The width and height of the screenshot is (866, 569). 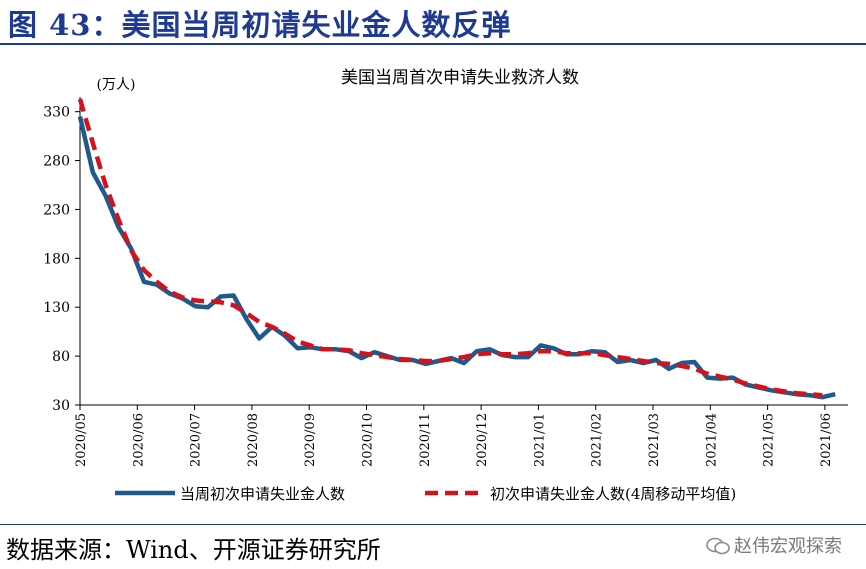 I want to click on x-tick-label: 2020/12, so click(x=482, y=440).